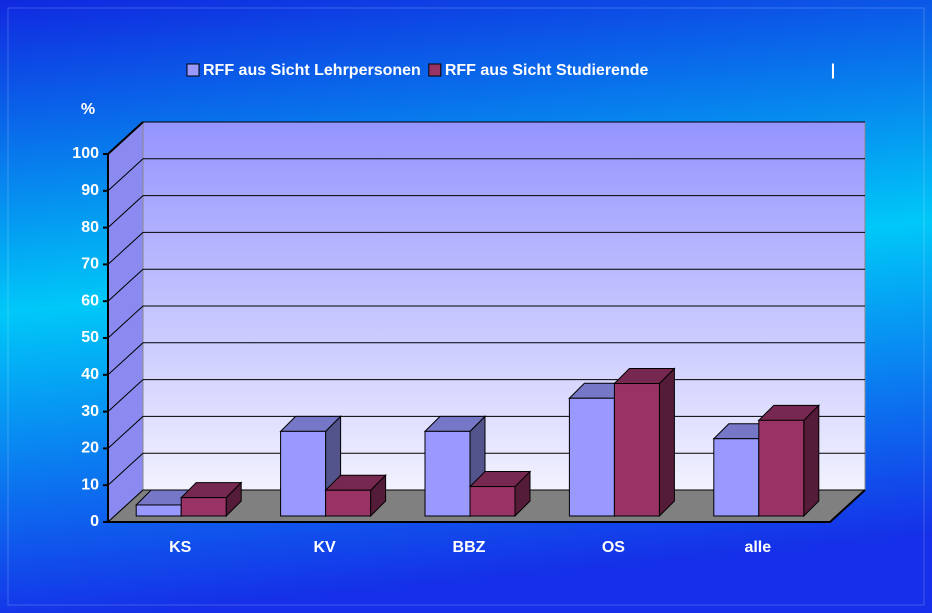 This screenshot has width=932, height=613. What do you see at coordinates (90, 484) in the screenshot?
I see `y-tick-label: 10` at bounding box center [90, 484].